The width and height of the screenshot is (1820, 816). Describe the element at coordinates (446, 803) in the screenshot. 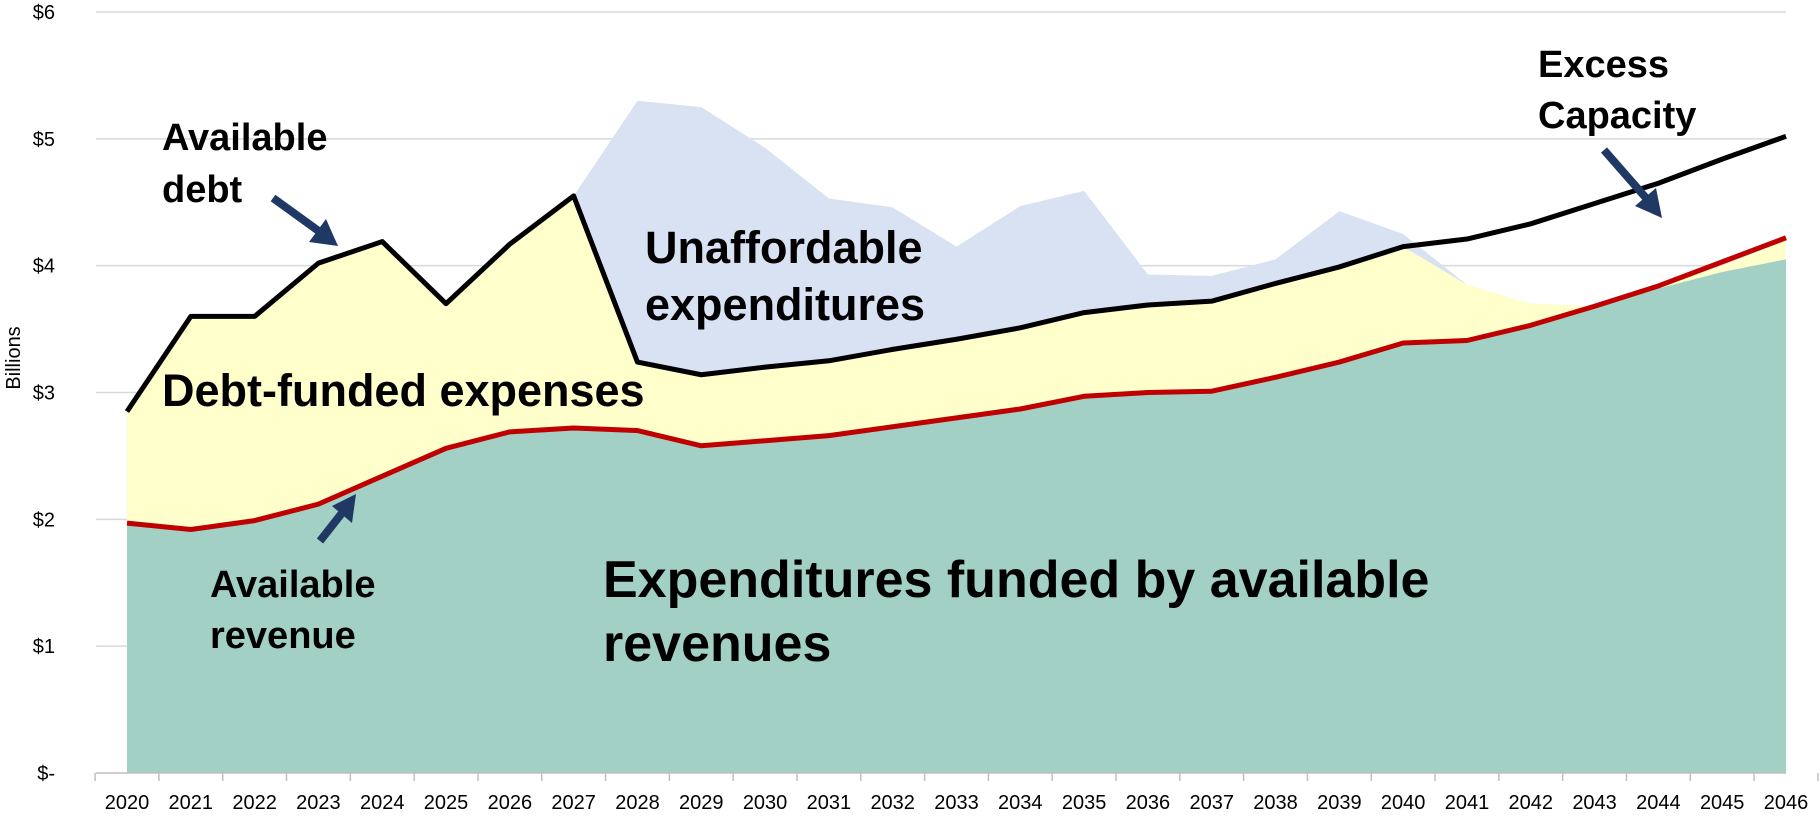

I see `x-tick-label: 2025` at that location.